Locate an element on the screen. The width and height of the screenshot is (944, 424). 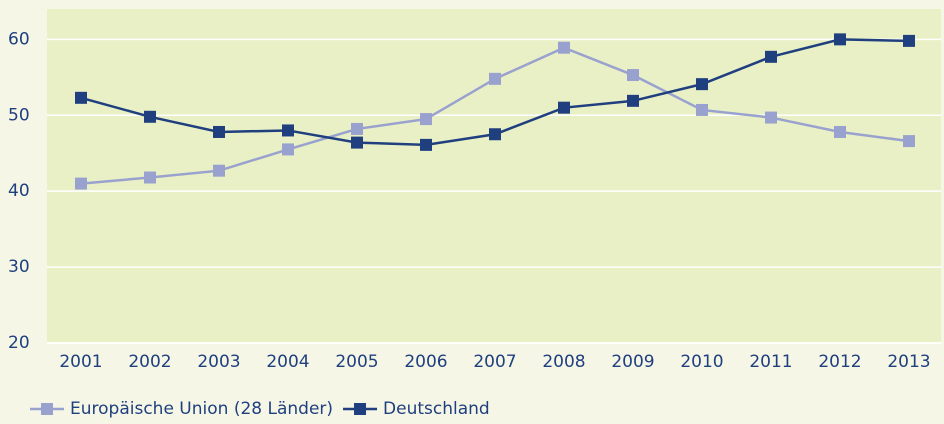
y-tick-label: 50 is located at coordinates (19, 115).